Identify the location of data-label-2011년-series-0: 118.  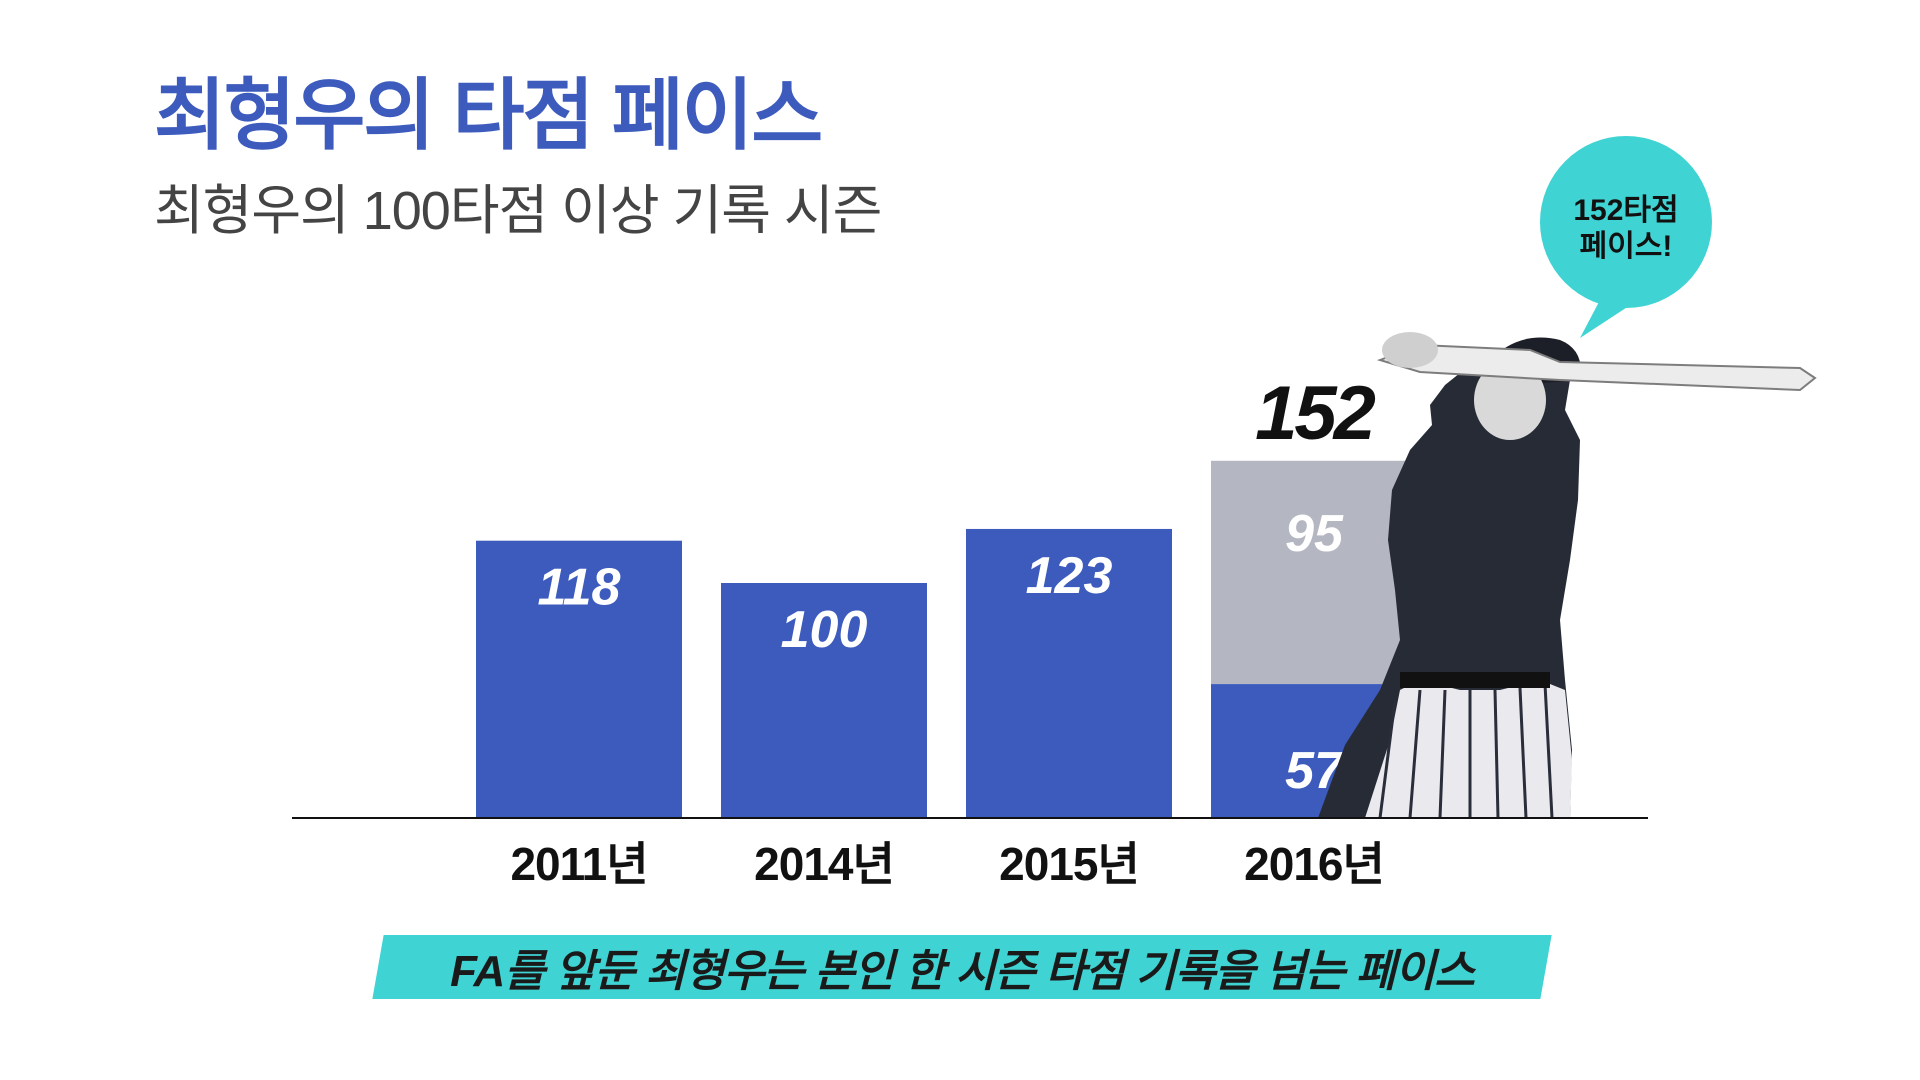
(579, 588).